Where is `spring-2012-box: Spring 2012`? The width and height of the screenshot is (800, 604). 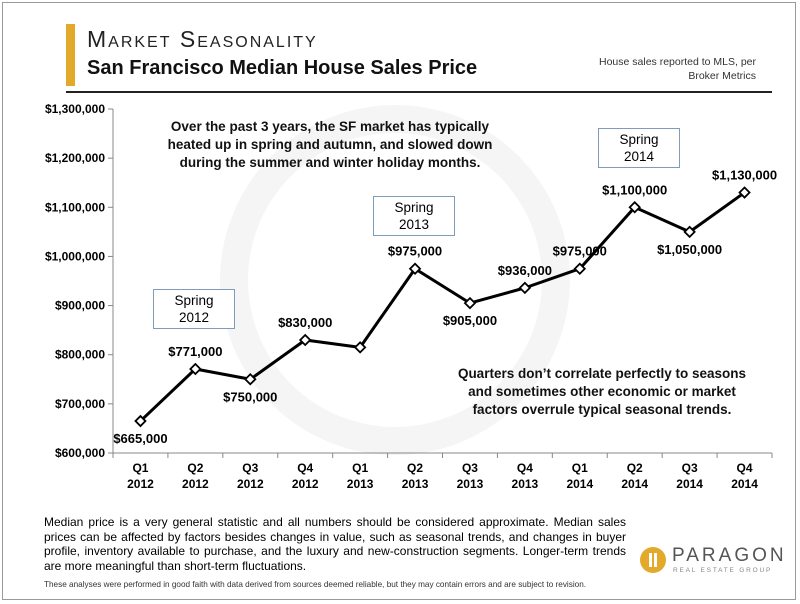 spring-2012-box: Spring 2012 is located at coordinates (194, 309).